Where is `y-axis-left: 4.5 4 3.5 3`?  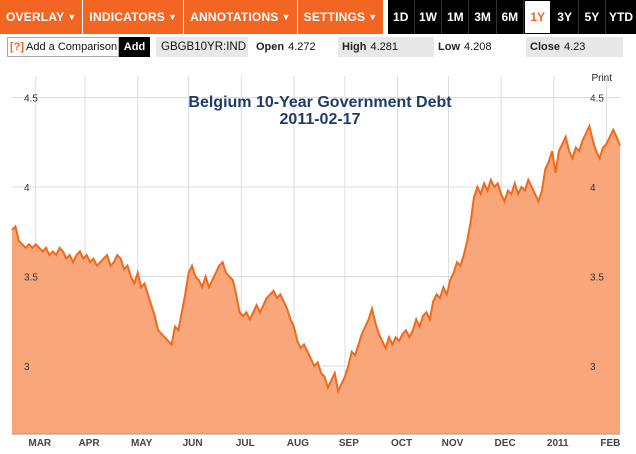 y-axis-left: 4.5 4 3.5 3 is located at coordinates (31, 233).